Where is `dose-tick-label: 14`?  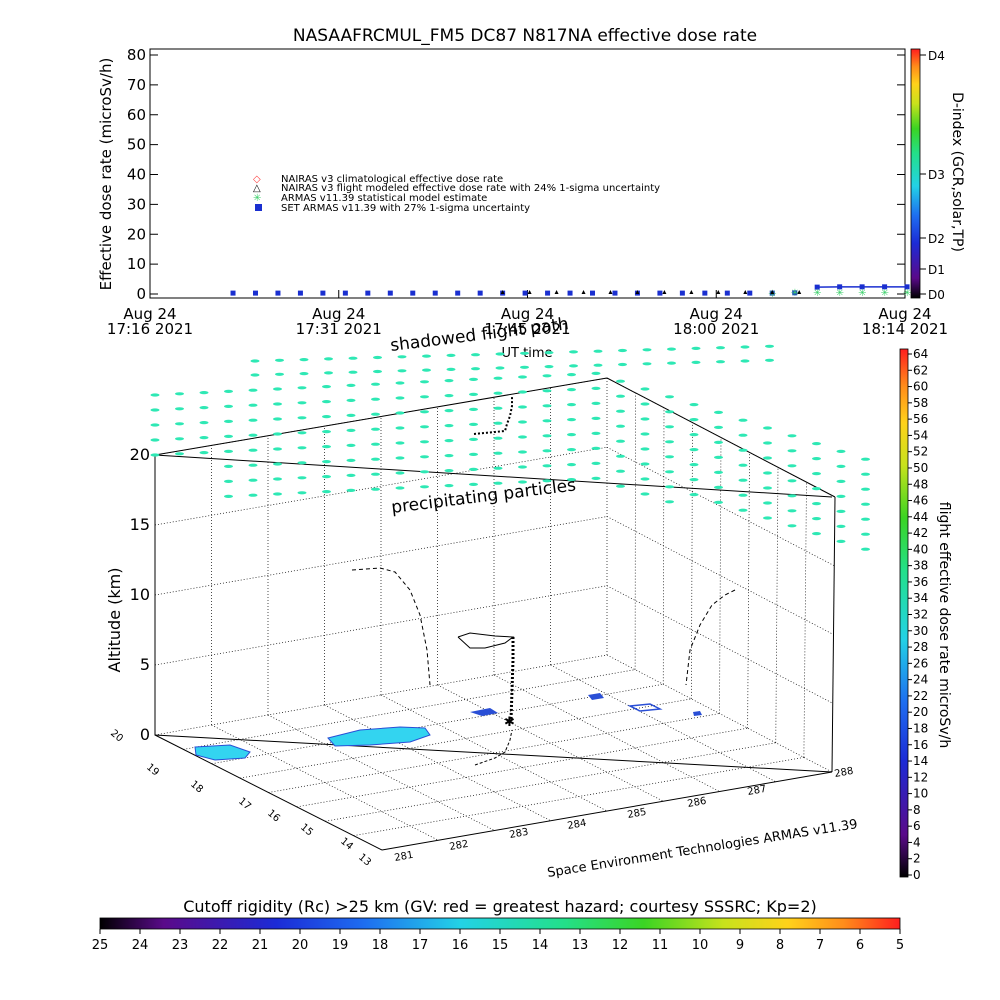
dose-tick-label: 14 is located at coordinates (920, 761).